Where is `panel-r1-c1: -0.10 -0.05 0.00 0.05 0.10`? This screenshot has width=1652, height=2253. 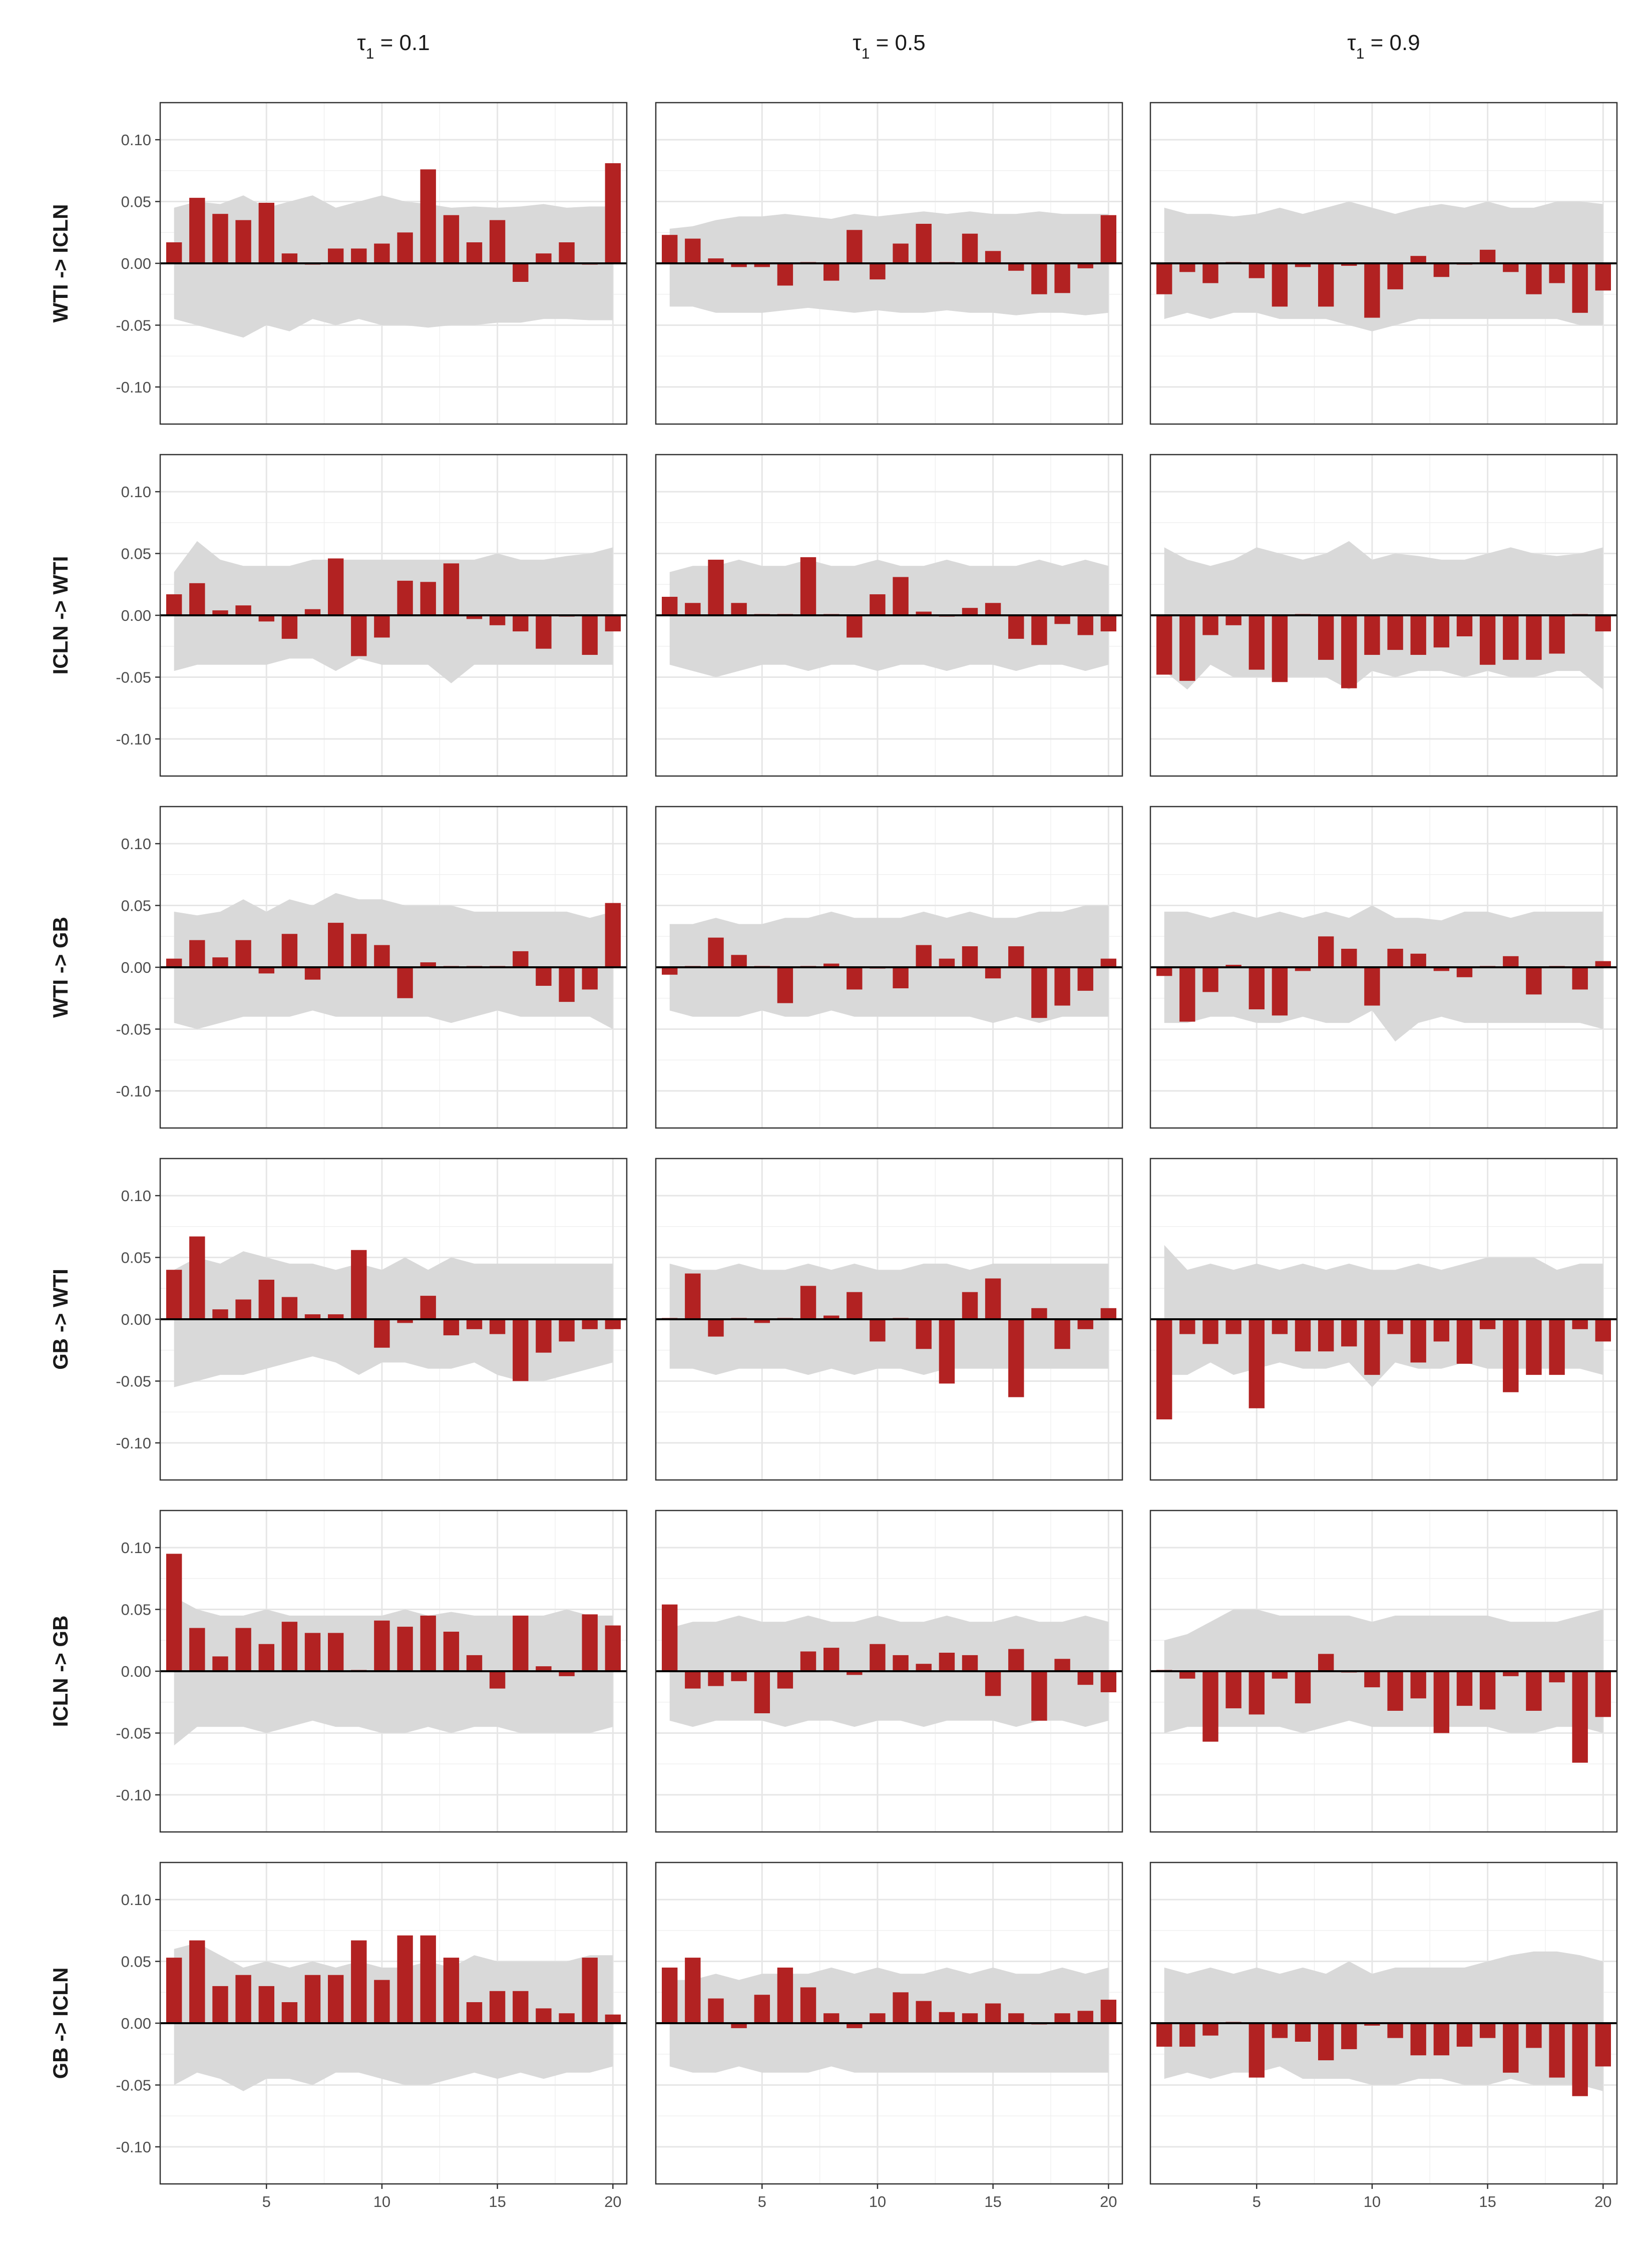 panel-r1-c1: -0.10 -0.05 0.00 0.05 0.10 is located at coordinates (372, 263).